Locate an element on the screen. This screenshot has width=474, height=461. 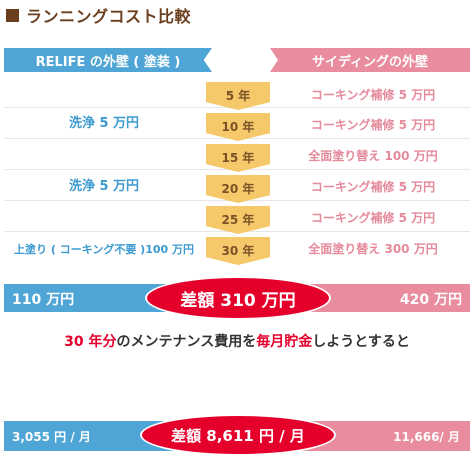
note-monthly-saving: 毎月貯金 is located at coordinates (284, 342).